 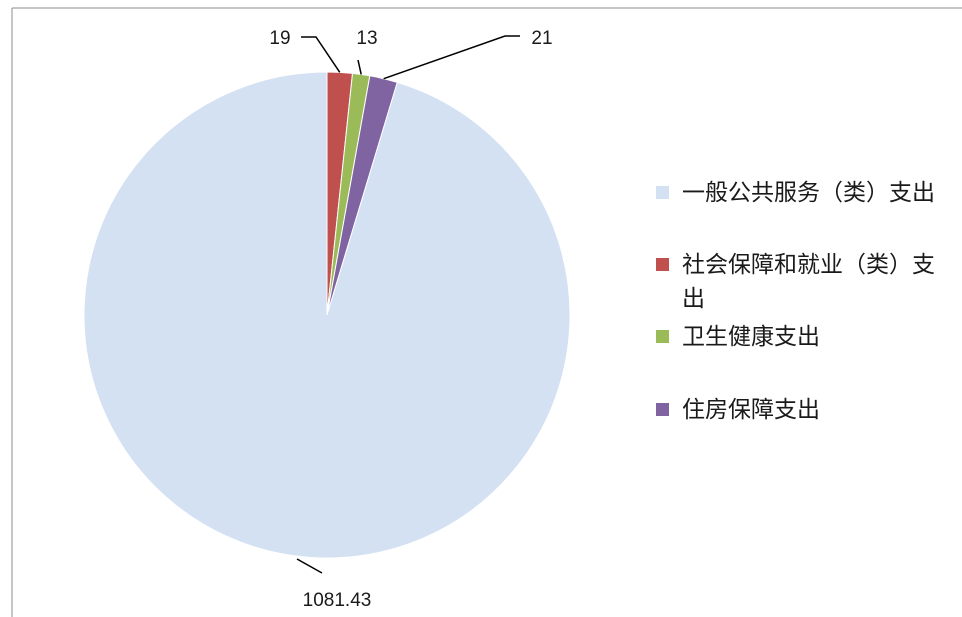 What do you see at coordinates (309, 566) in the screenshot?
I see `leader-line-general-public-services` at bounding box center [309, 566].